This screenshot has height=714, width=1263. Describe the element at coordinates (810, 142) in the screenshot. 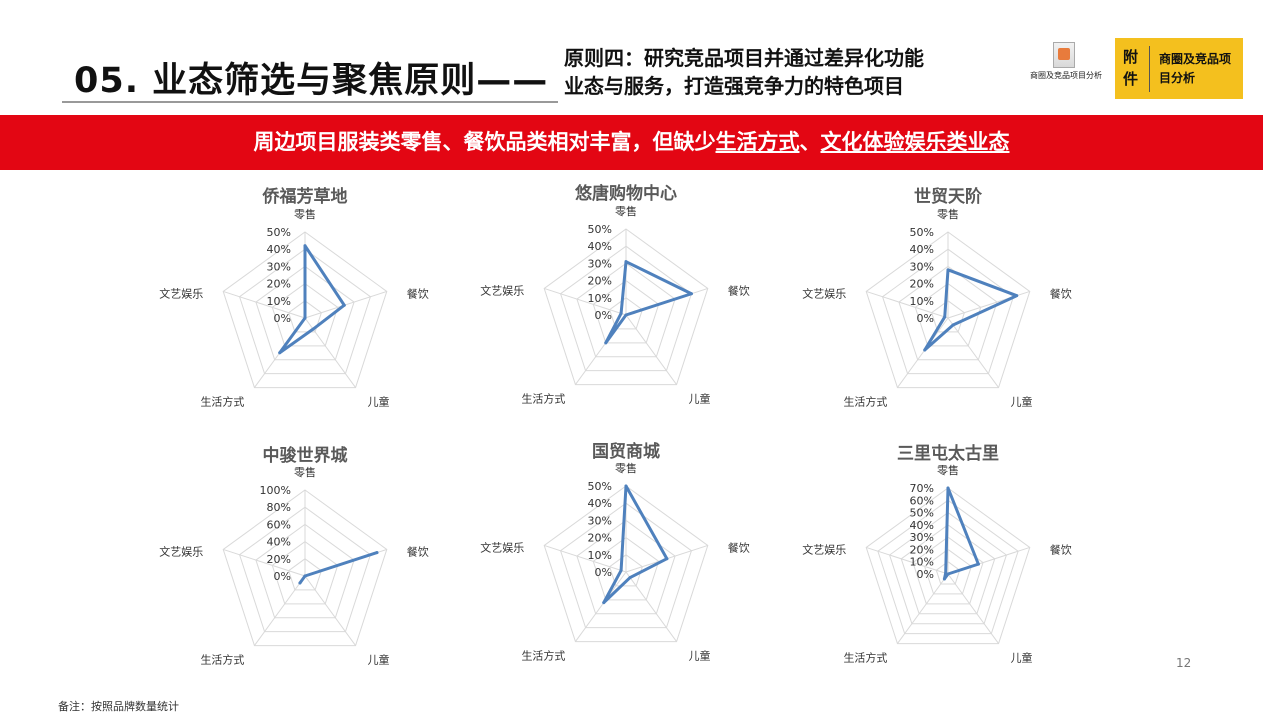

I see `banner-text-2: 、` at that location.